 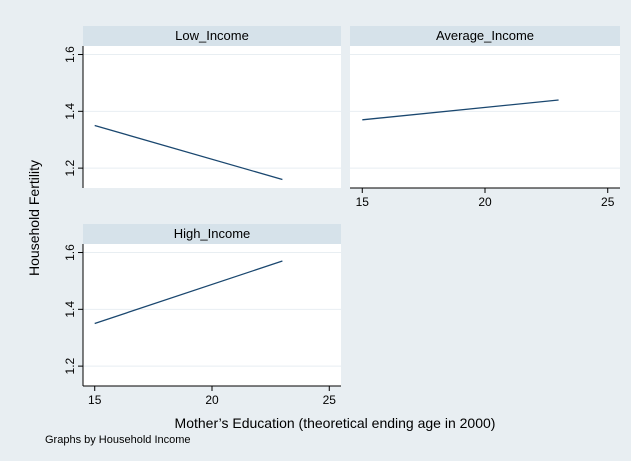 I want to click on panel-title: Low_Income, so click(x=212, y=35).